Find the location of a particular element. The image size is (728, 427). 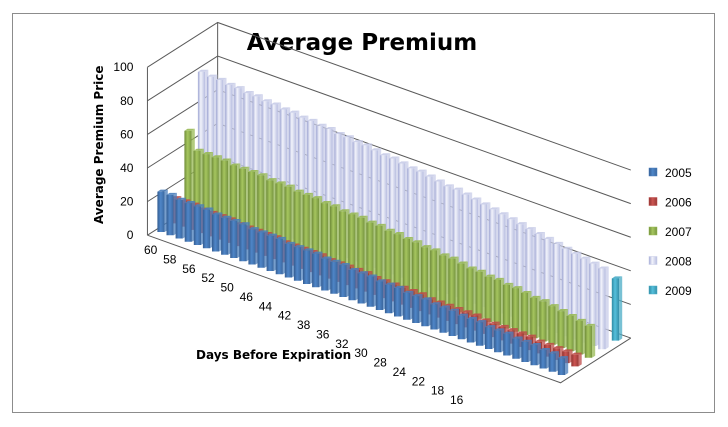

x-tick-label: 46 is located at coordinates (247, 297).